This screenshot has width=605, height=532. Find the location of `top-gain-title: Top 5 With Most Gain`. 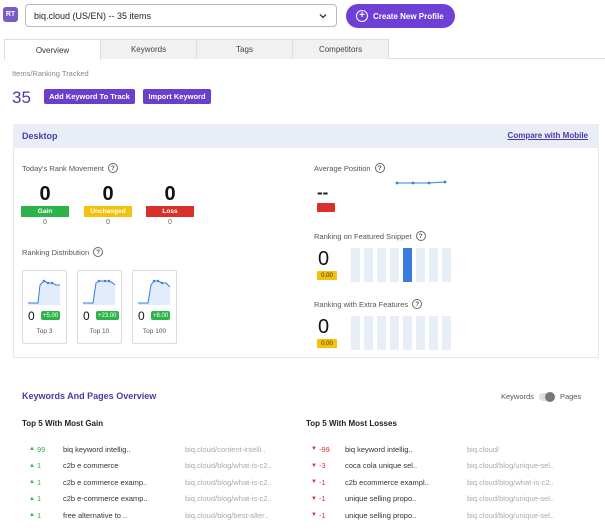

top-gain-title: Top 5 With Most Gain is located at coordinates (63, 423).